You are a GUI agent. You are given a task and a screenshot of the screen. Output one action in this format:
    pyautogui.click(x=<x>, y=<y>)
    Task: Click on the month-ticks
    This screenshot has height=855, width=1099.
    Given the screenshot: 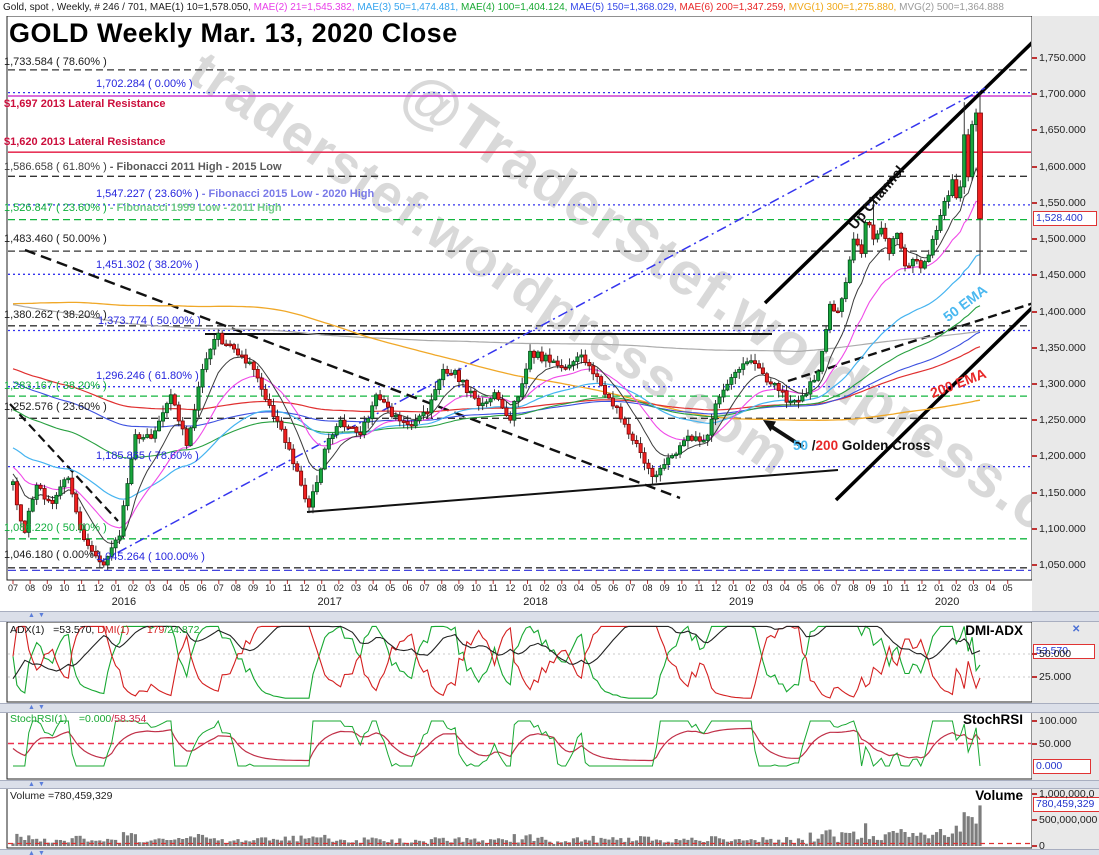 What is the action you would take?
    pyautogui.click(x=510, y=582)
    